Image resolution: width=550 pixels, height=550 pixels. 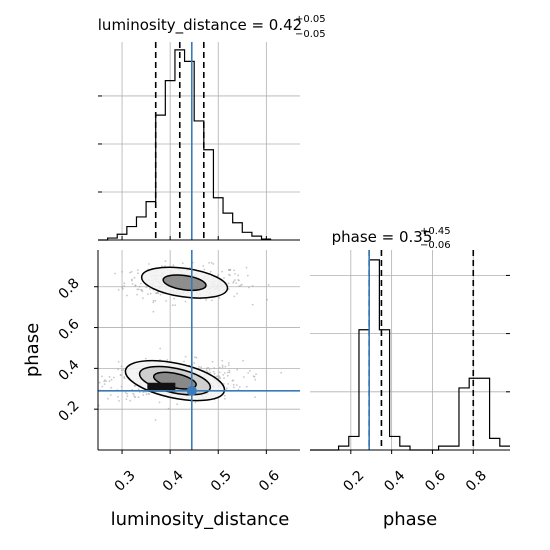 I want to click on lum-dist-title-lower-err: −0.05, so click(x=310, y=34).